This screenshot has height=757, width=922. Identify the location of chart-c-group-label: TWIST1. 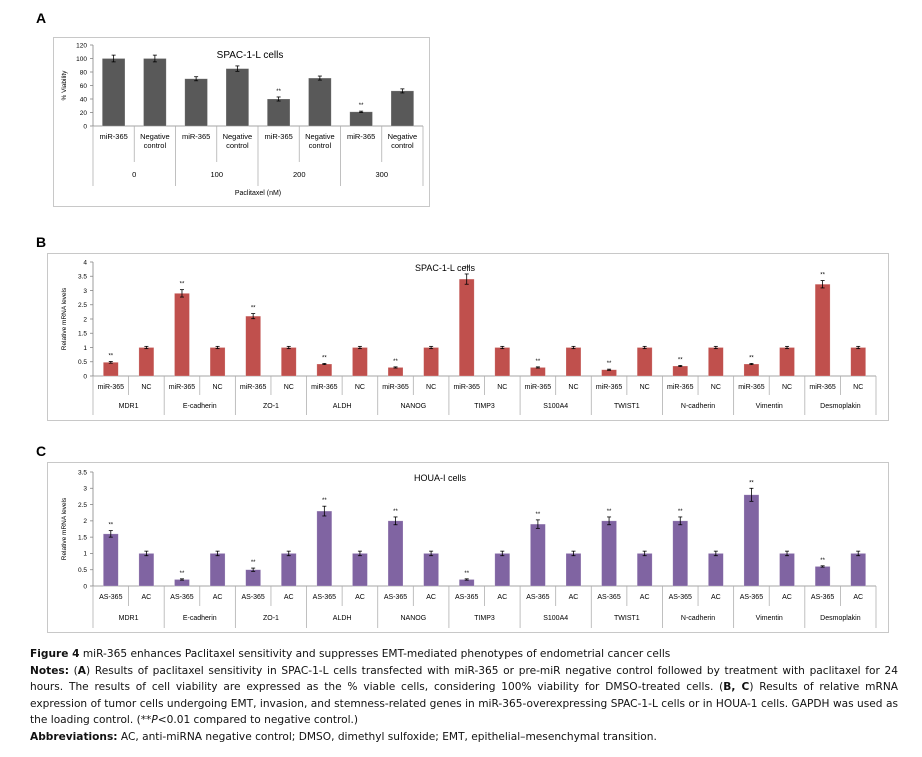
(627, 618).